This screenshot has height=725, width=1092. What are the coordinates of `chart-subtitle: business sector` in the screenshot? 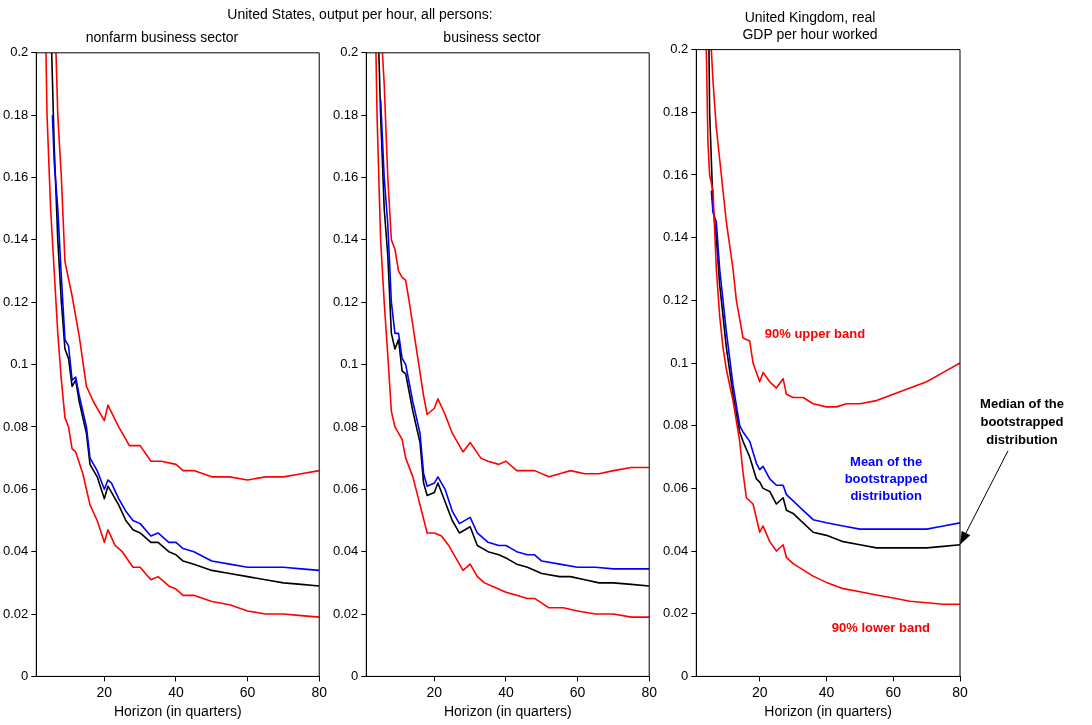 It's located at (492, 37).